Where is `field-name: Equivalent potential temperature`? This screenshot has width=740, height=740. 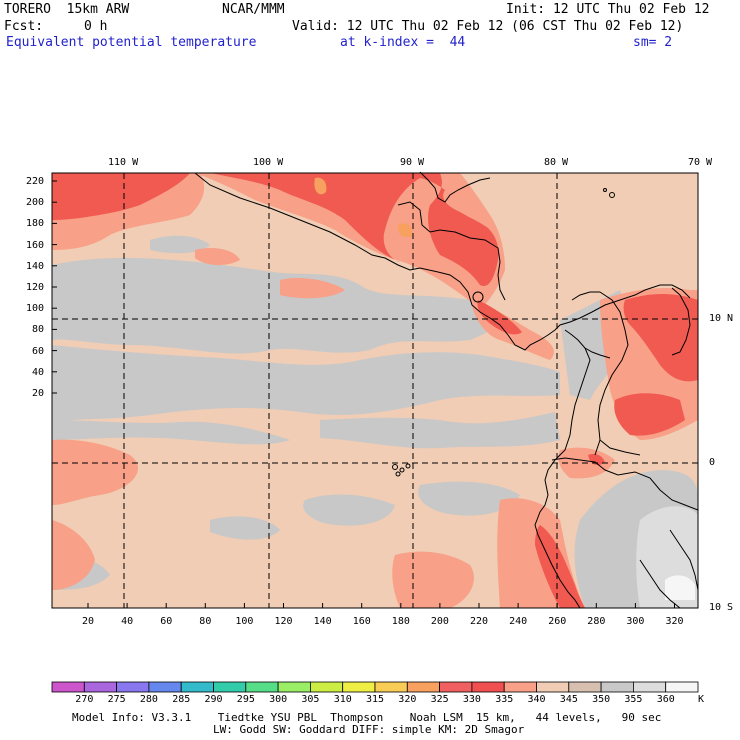
field-name: Equivalent potential temperature is located at coordinates (131, 42).